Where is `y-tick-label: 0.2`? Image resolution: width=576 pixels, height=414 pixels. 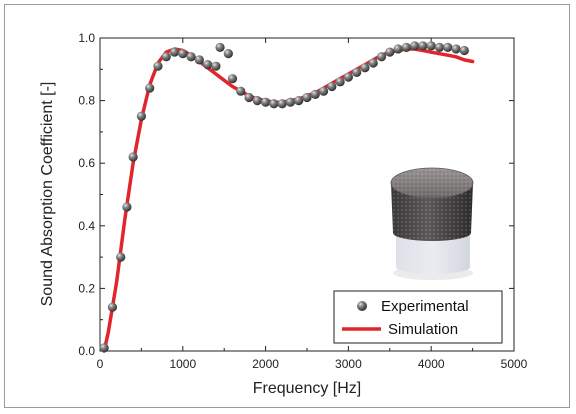 y-tick-label: 0.2 is located at coordinates (86, 288).